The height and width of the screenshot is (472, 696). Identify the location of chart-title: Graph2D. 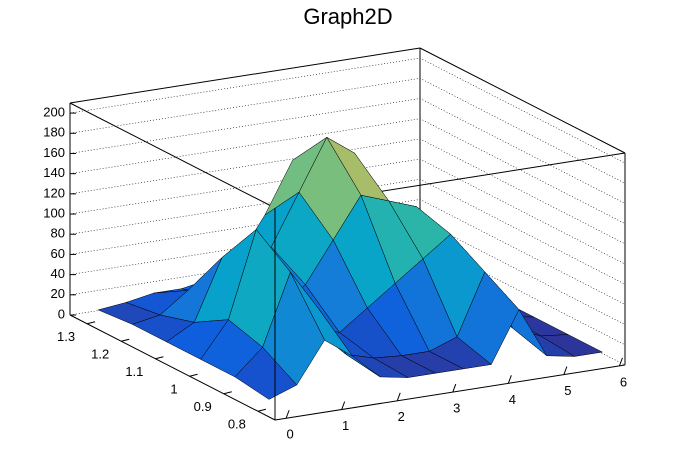
(347, 16).